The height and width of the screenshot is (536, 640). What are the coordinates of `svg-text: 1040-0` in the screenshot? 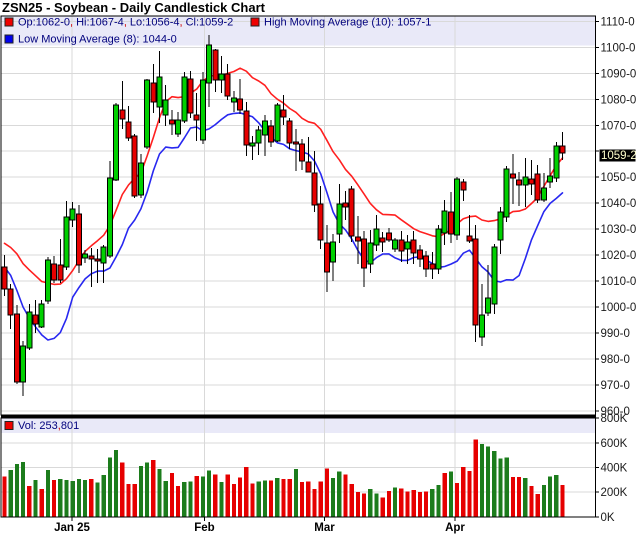 It's located at (619, 204).